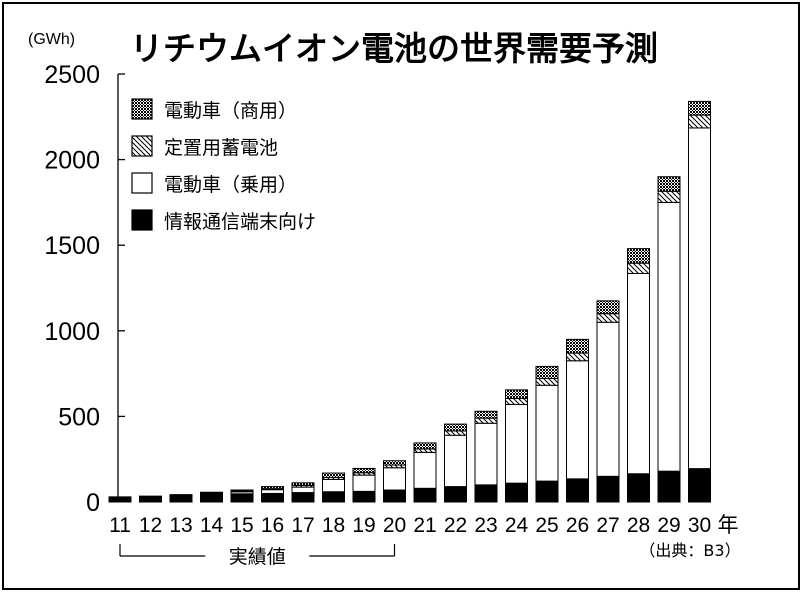 Image resolution: width=804 pixels, height=594 pixels. I want to click on x-tick-label: 11, so click(120, 525).